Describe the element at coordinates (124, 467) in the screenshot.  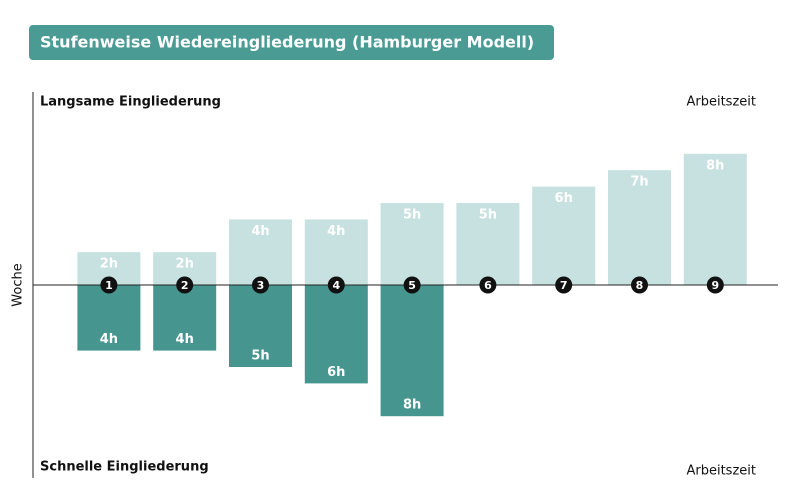
I see `series-label: Schnelle Eingliederung` at that location.